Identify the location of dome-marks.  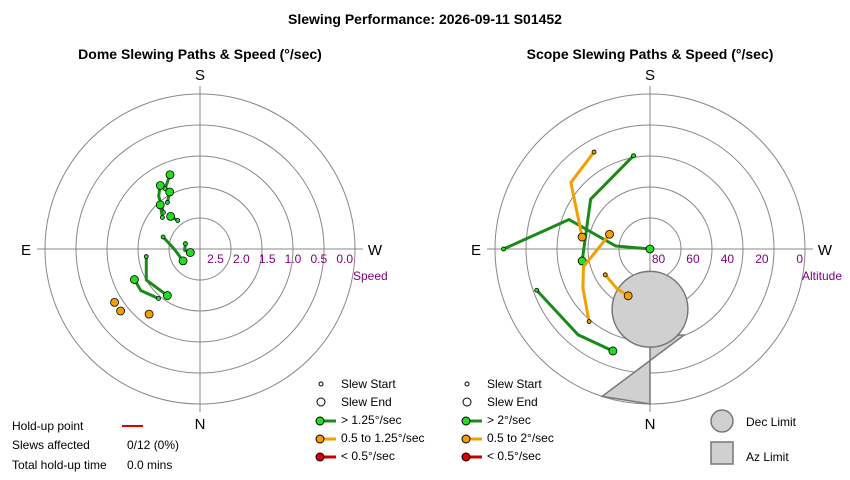
(152, 244).